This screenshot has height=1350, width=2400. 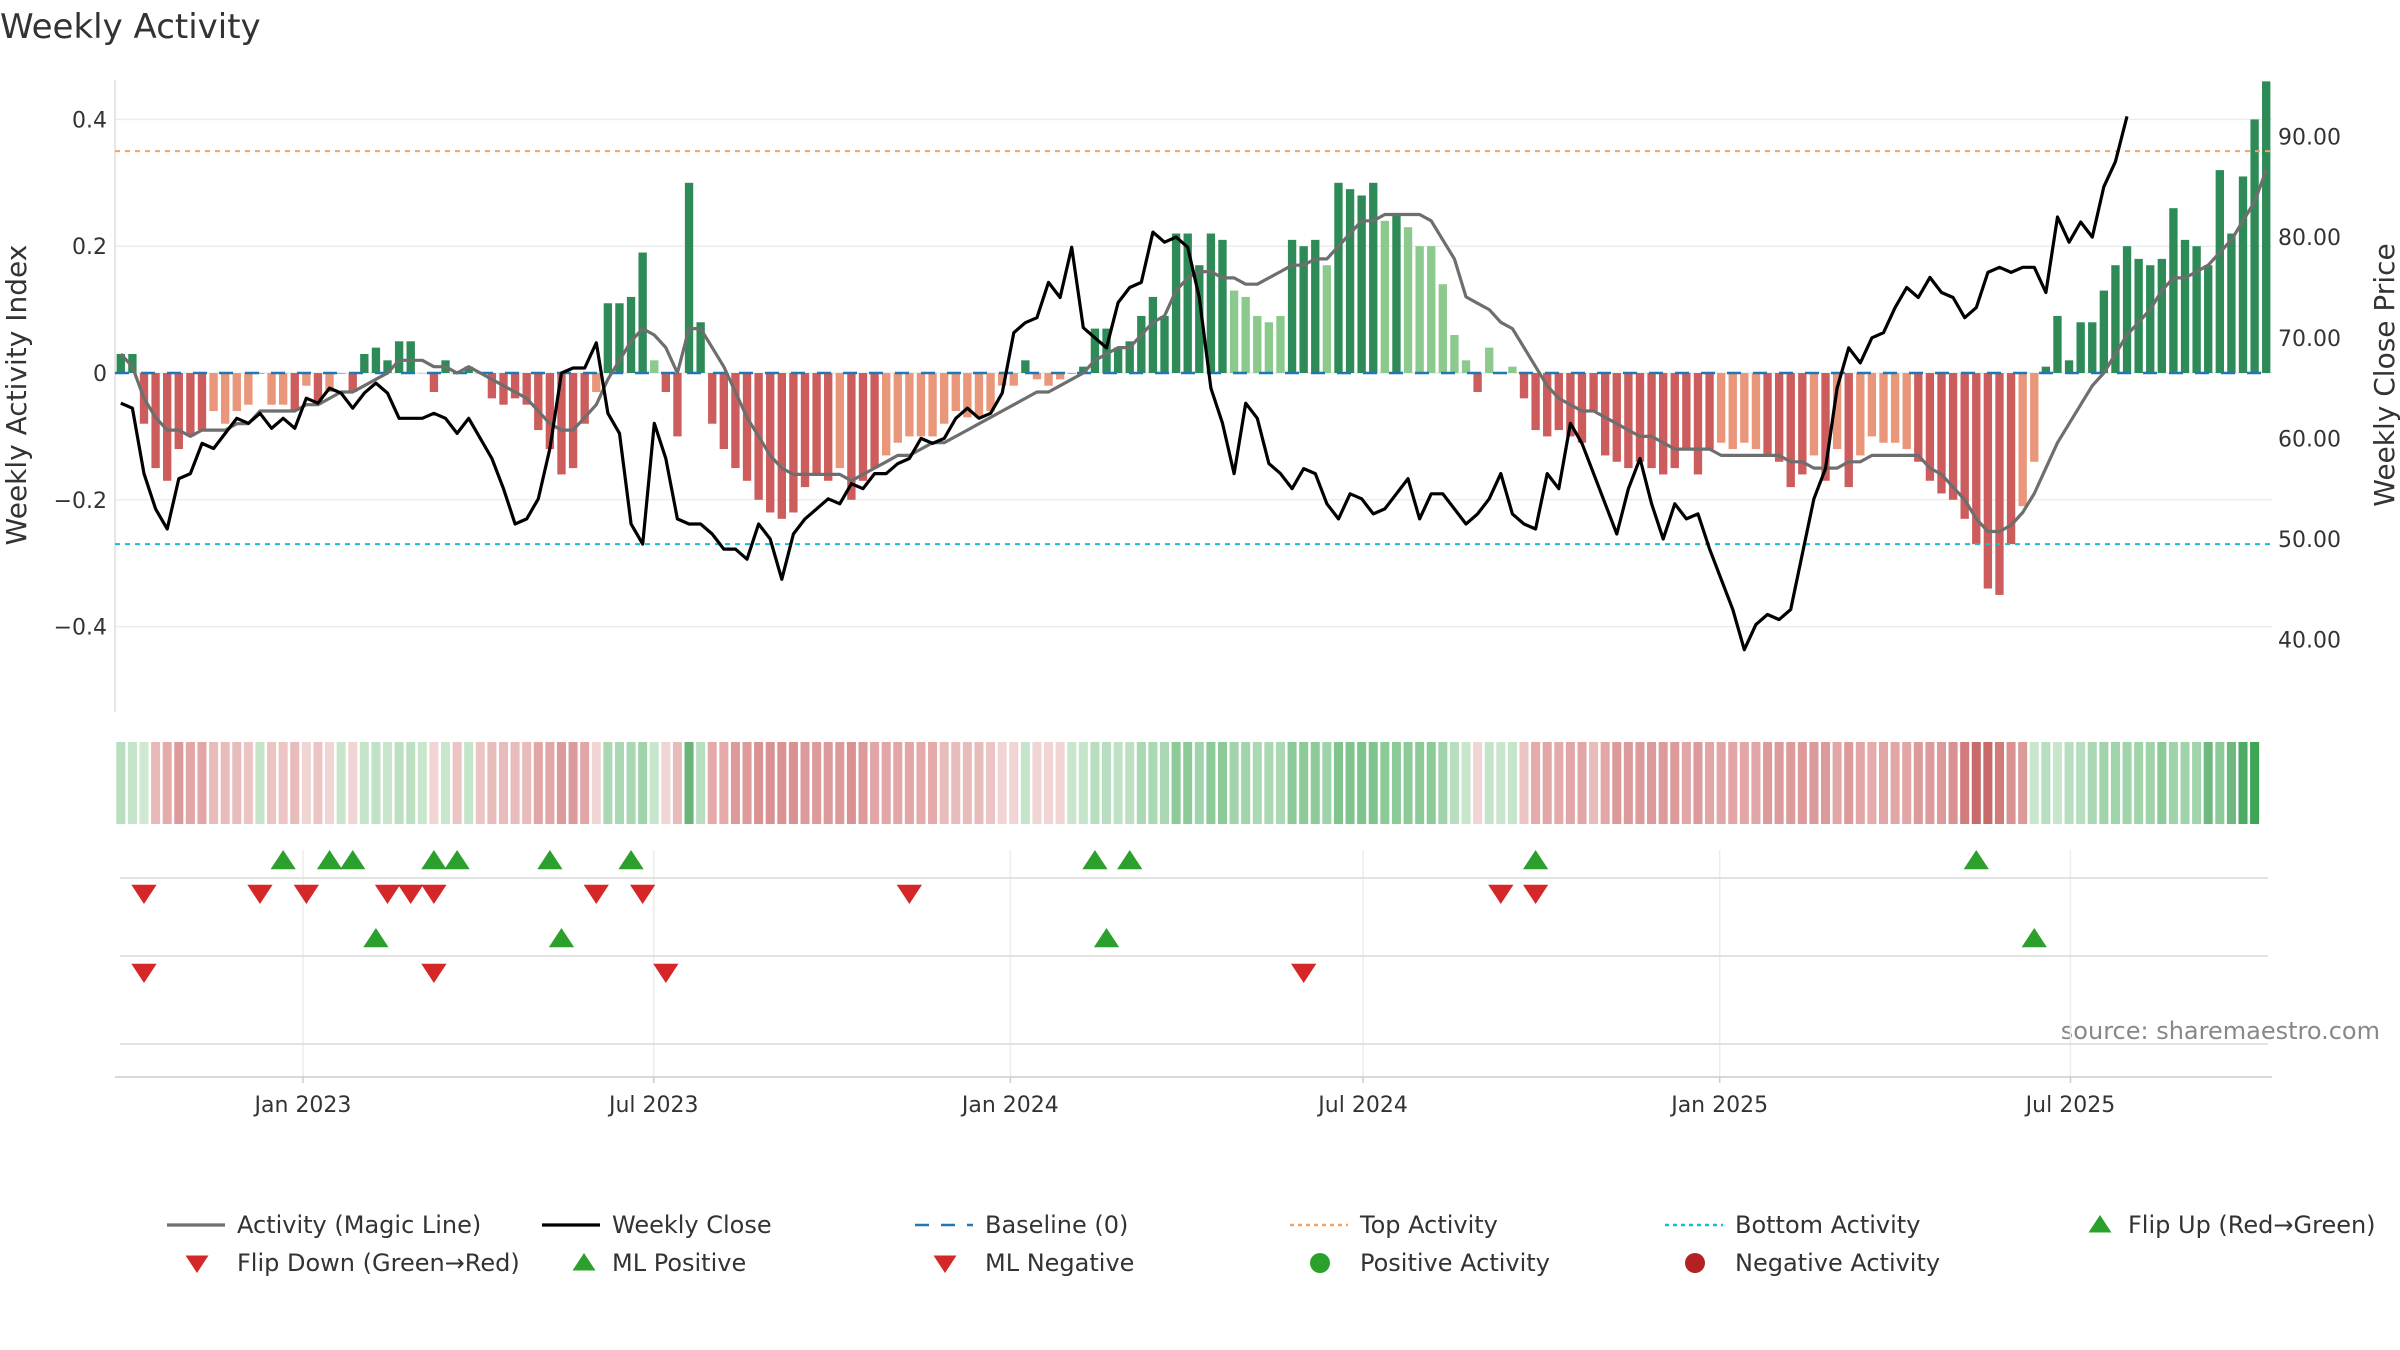 What do you see at coordinates (666, 973) in the screenshot?
I see `ml-negative-marker` at bounding box center [666, 973].